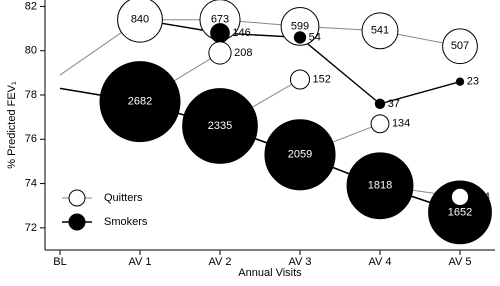 The height and width of the screenshot is (286, 500). What do you see at coordinates (243, 53) in the screenshot?
I see `bubble-label: 208` at bounding box center [243, 53].